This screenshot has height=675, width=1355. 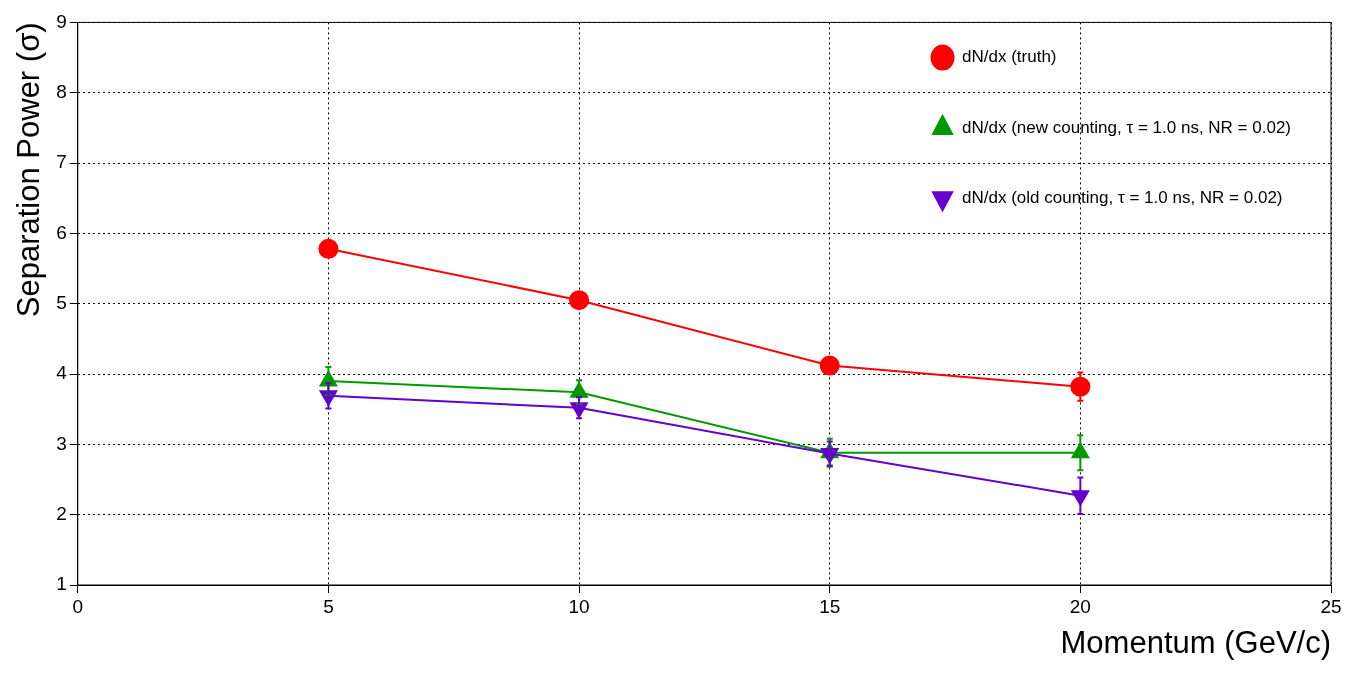 What do you see at coordinates (29, 170) in the screenshot?
I see `y-axis-title: Separation Power (σ)` at bounding box center [29, 170].